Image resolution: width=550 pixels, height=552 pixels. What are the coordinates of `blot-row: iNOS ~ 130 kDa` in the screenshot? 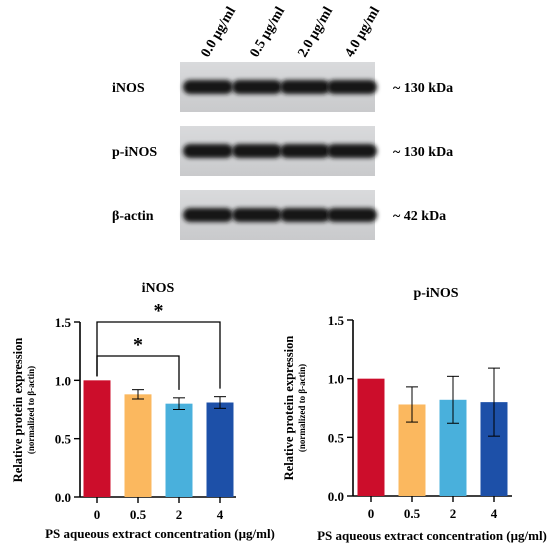 It's located at (282, 87).